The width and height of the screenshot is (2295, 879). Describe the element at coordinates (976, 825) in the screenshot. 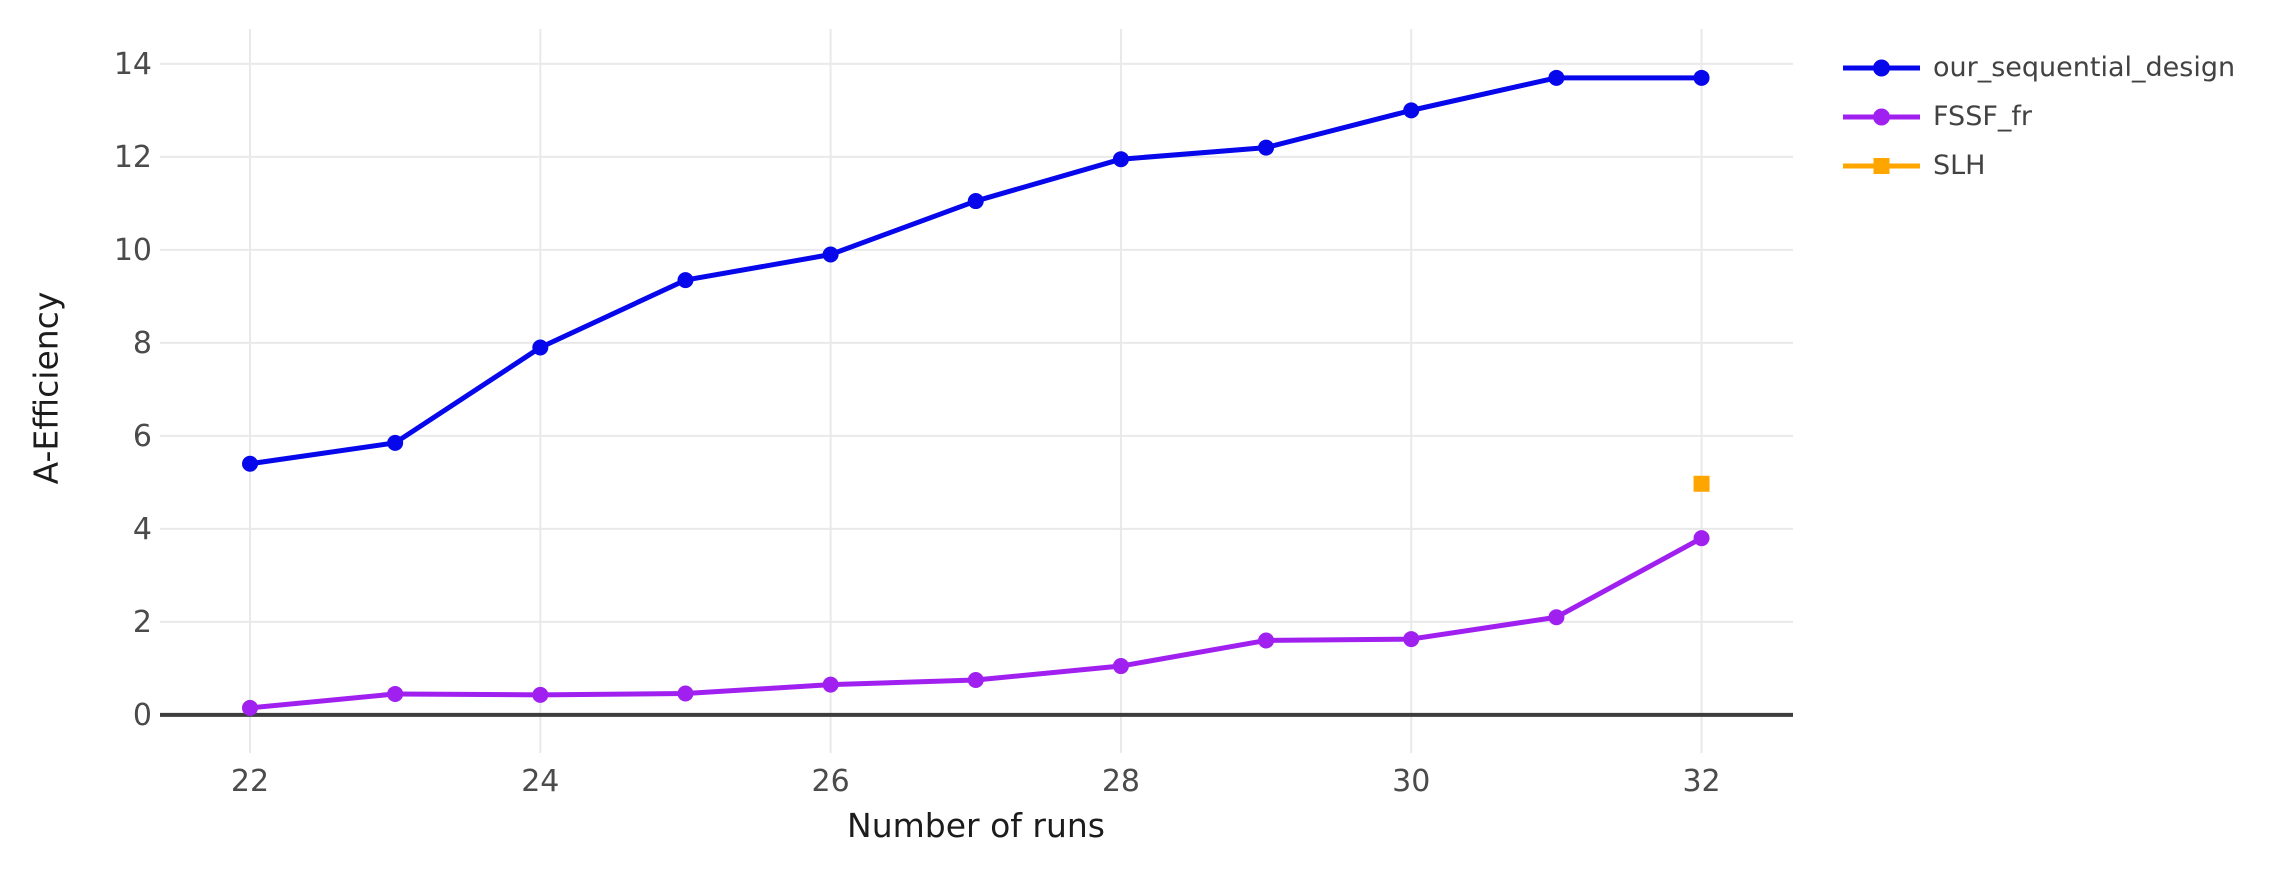

I see `x-axis-title: Number of runs` at that location.